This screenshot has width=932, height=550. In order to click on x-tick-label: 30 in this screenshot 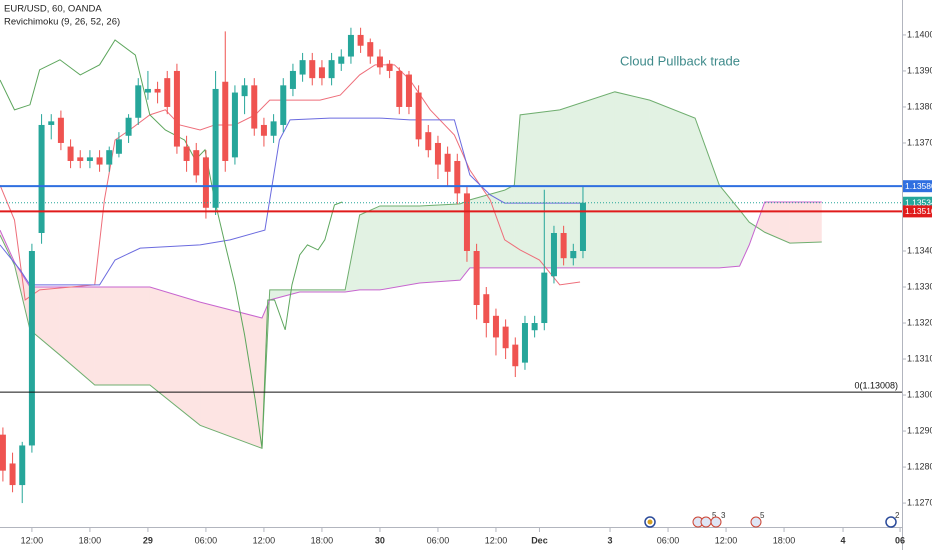, I will do `click(380, 540)`.